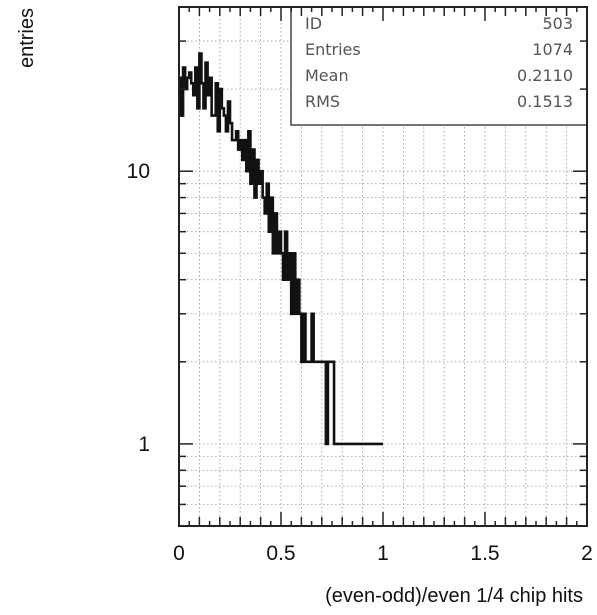 Image resolution: width=597 pixels, height=615 pixels. What do you see at coordinates (552, 49) in the screenshot?
I see `stat-value: 1074` at bounding box center [552, 49].